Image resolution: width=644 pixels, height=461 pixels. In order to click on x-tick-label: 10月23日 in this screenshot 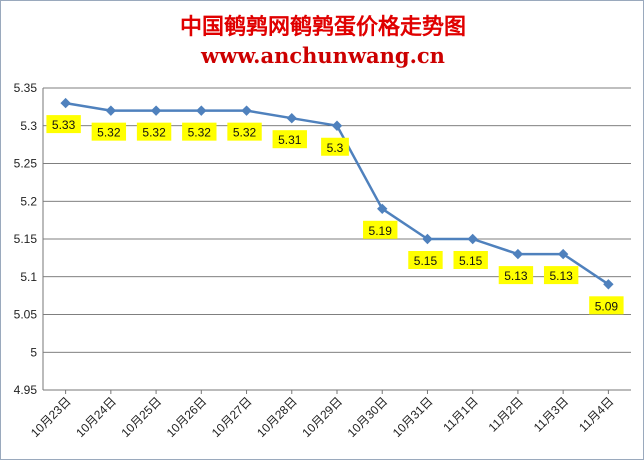, I will do `click(51, 417)`.